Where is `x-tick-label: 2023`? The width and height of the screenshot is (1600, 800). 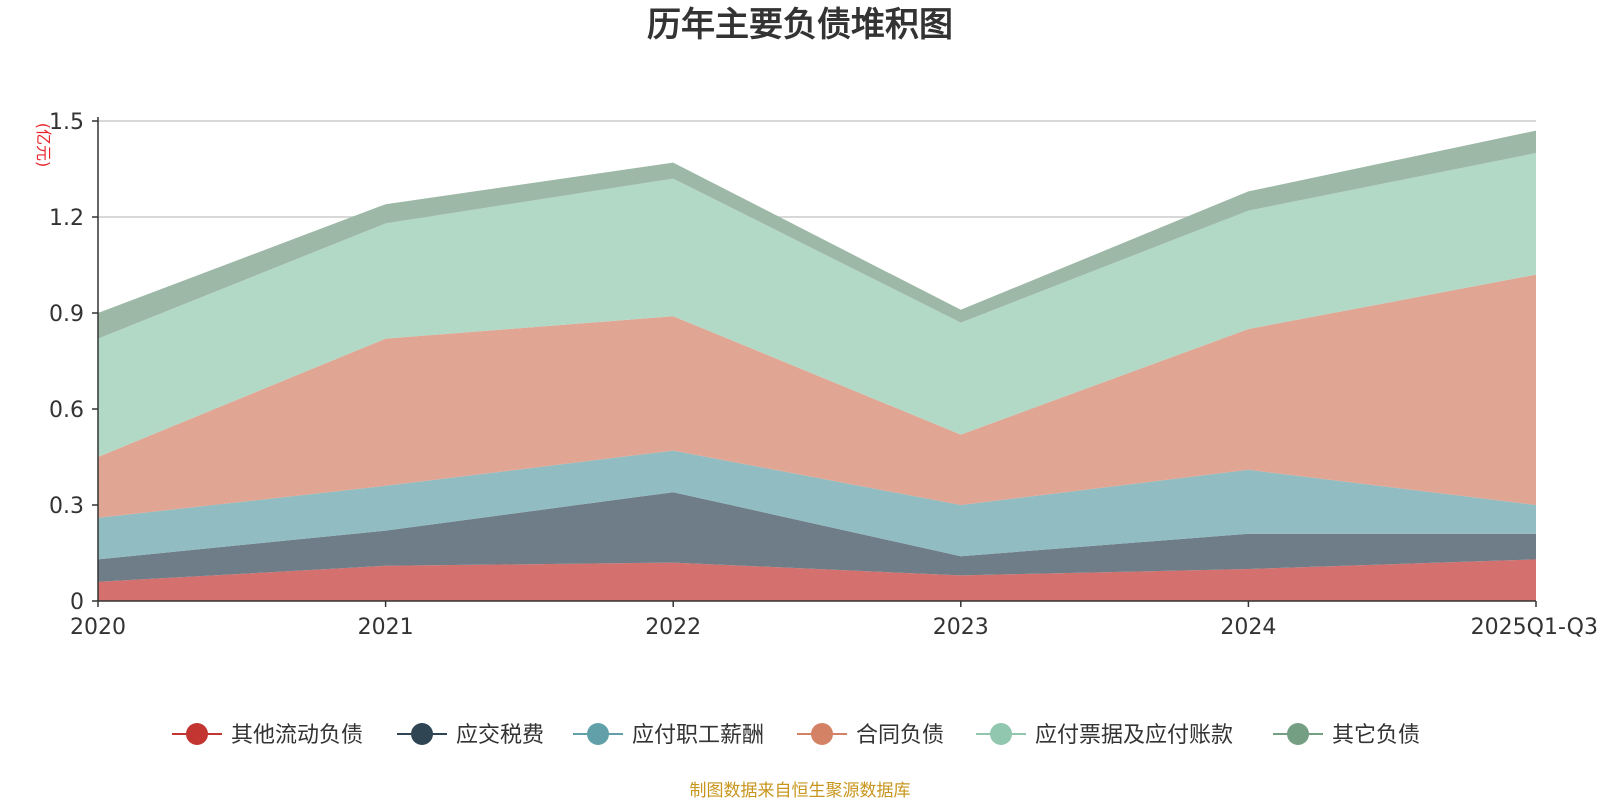
x-tick-label: 2023 is located at coordinates (961, 627).